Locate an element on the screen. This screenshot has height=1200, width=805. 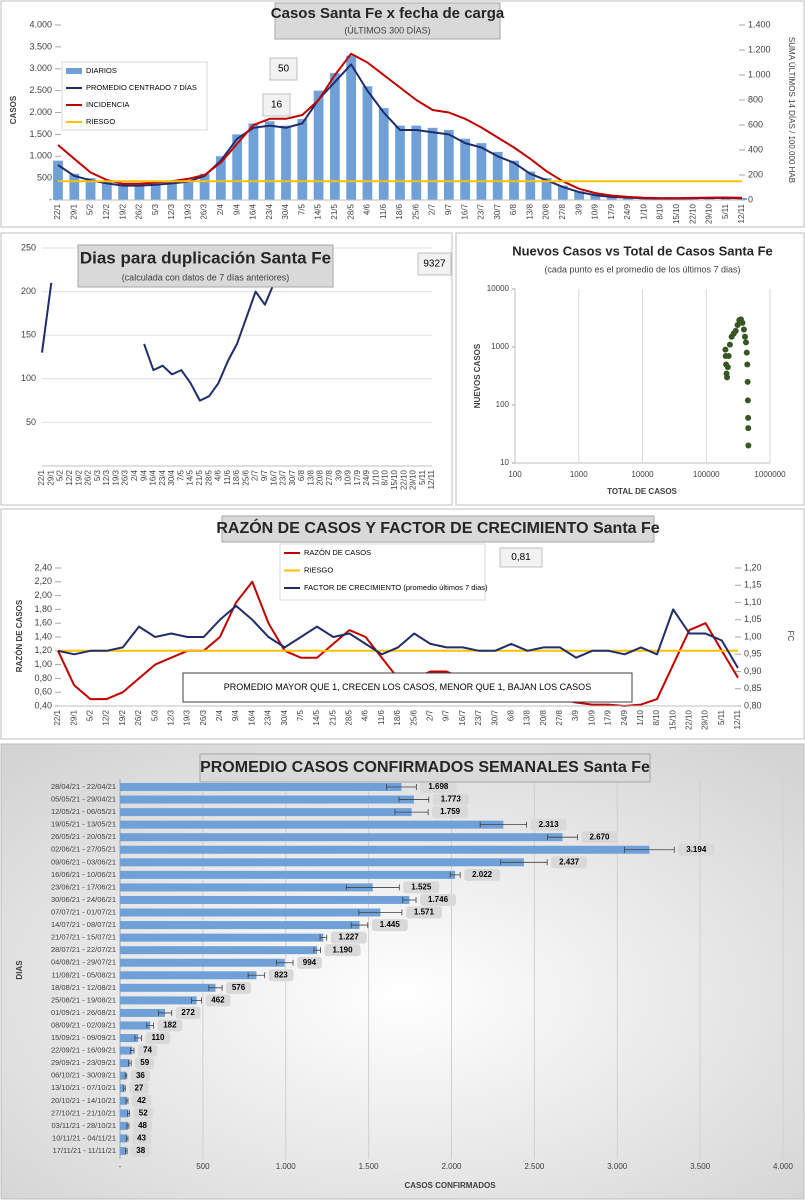
x-tick-label: 26/2 is located at coordinates (88, 477).